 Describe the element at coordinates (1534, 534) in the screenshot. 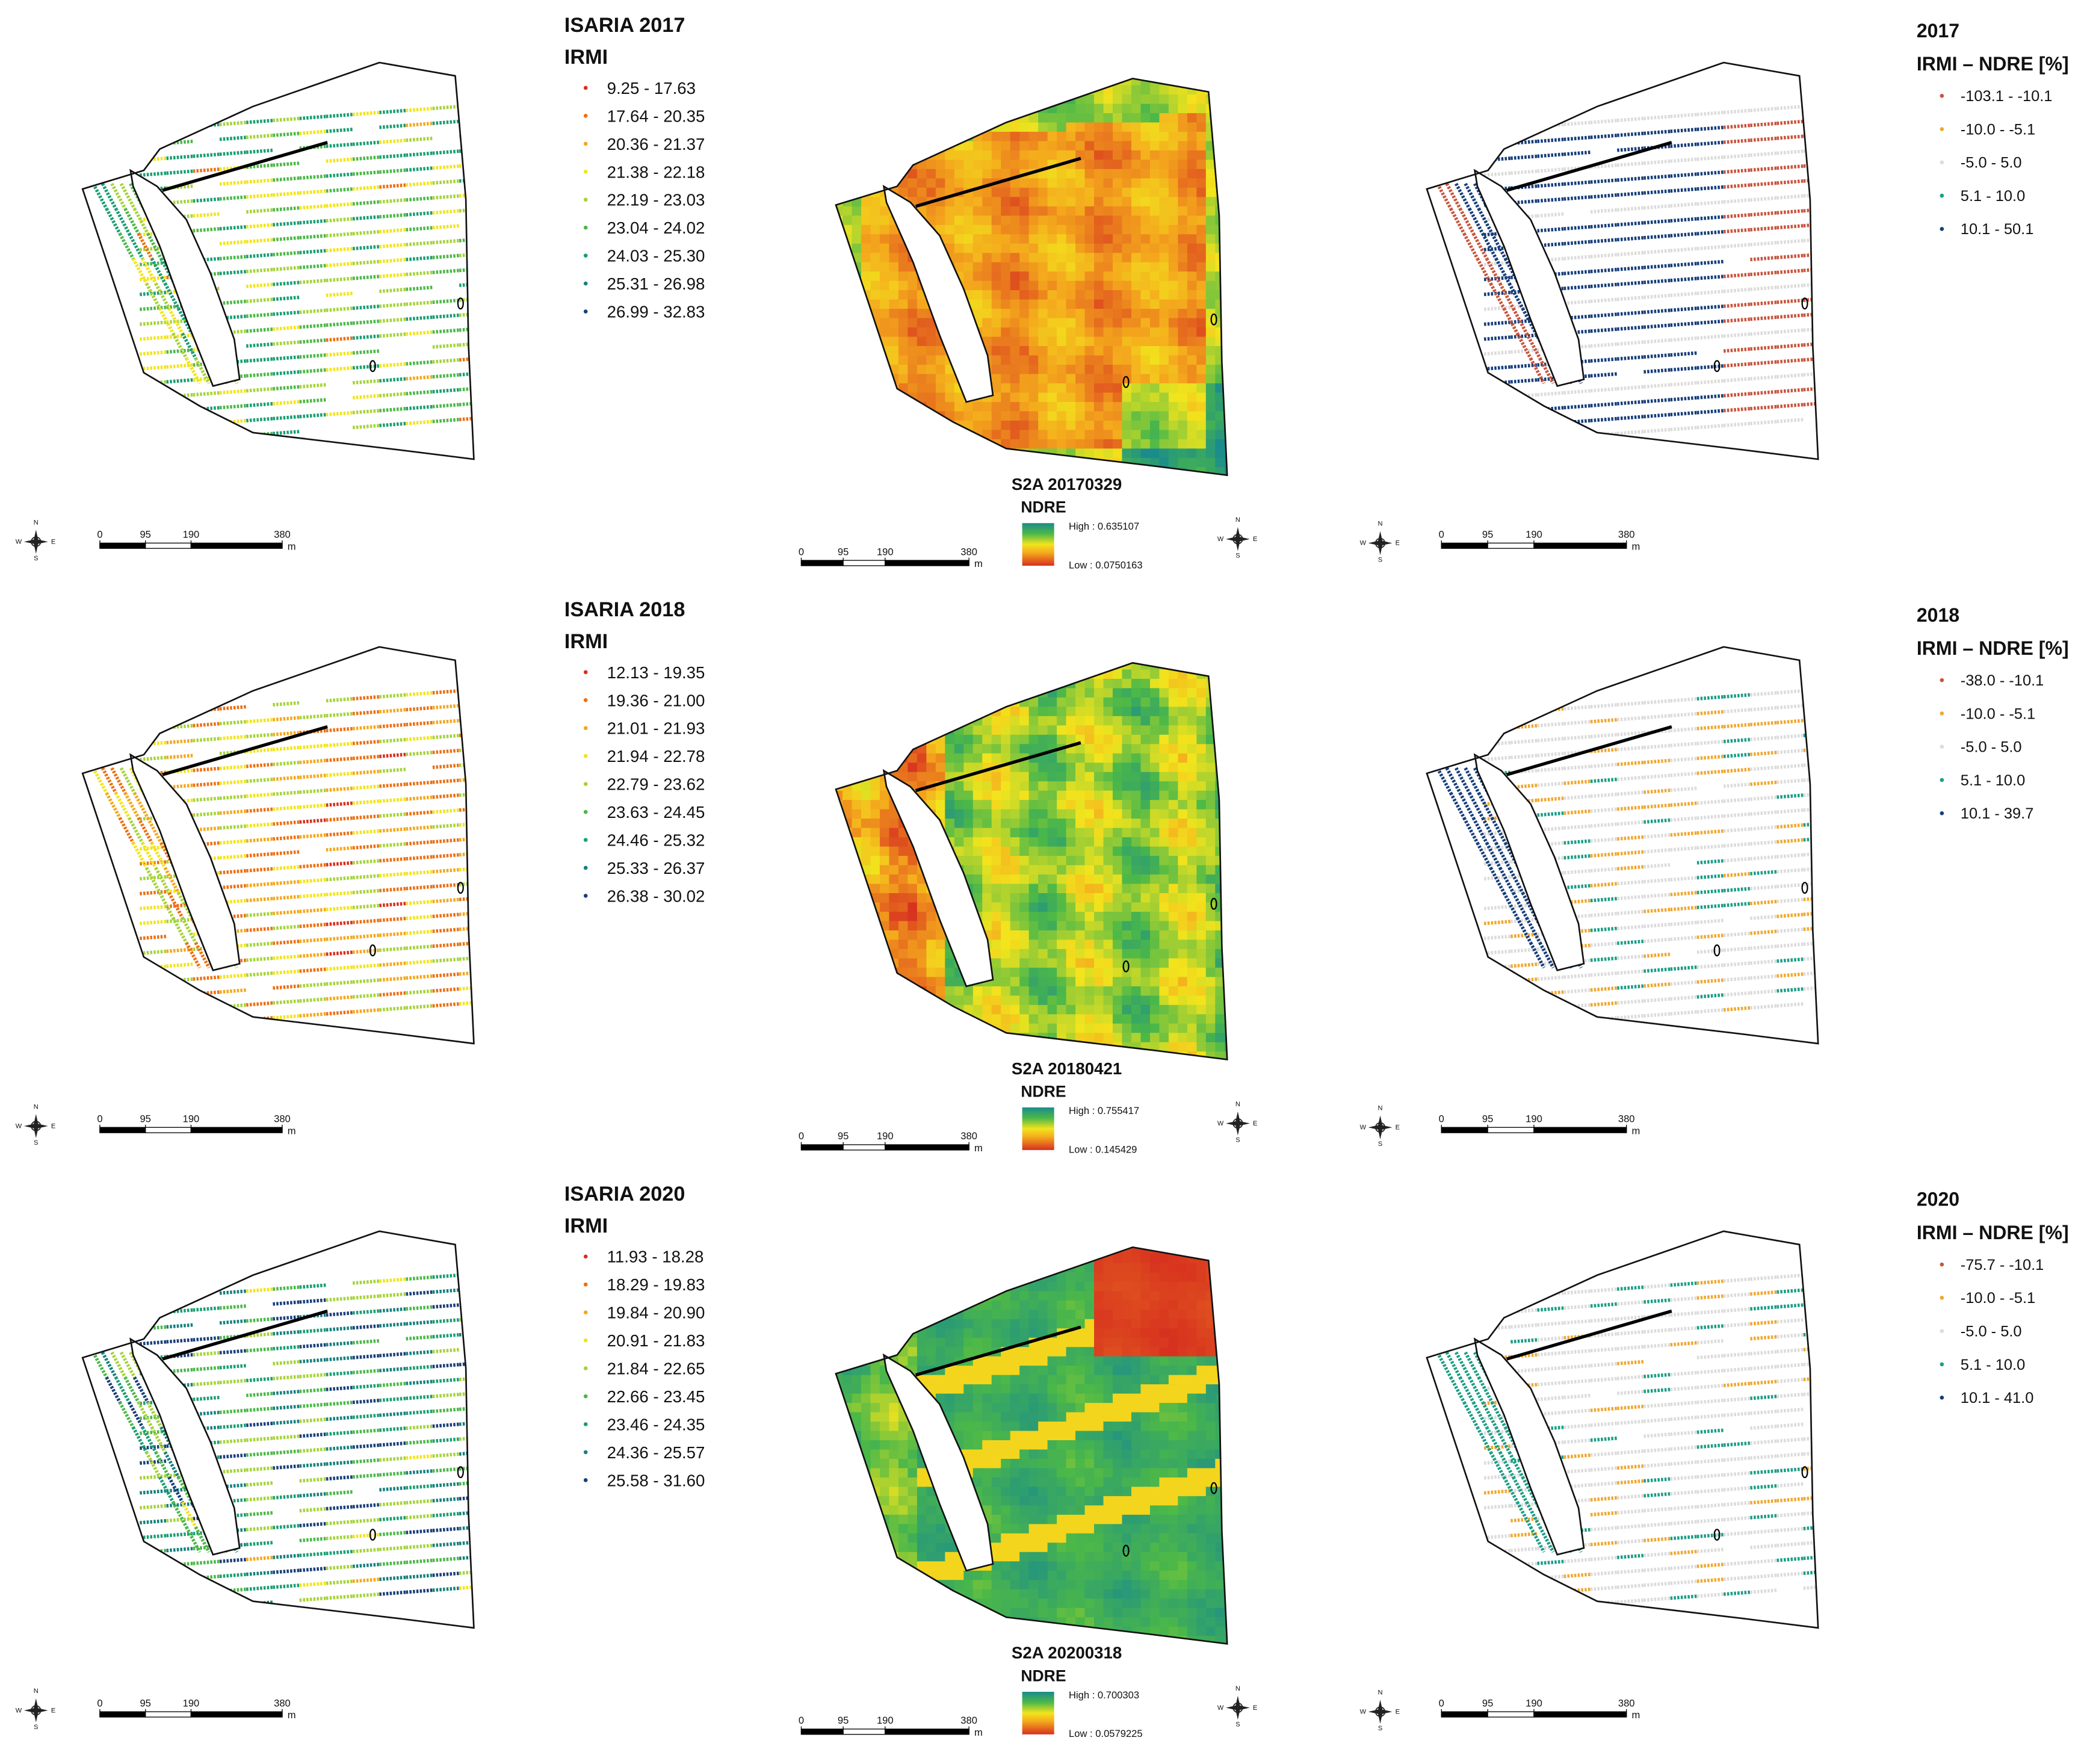

I see `scale-label: 190` at that location.